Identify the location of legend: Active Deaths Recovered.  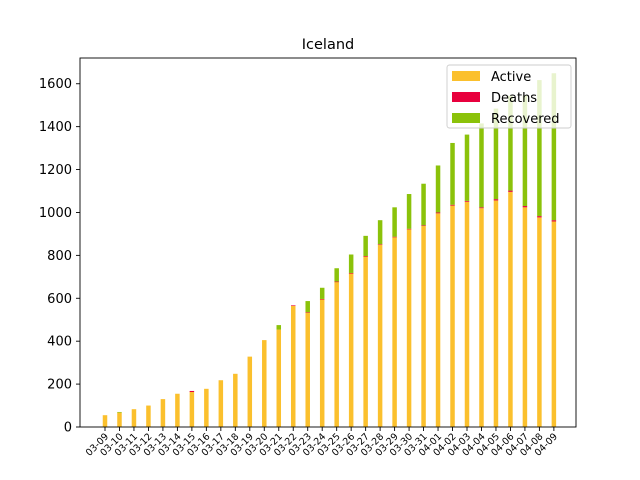
(509, 96).